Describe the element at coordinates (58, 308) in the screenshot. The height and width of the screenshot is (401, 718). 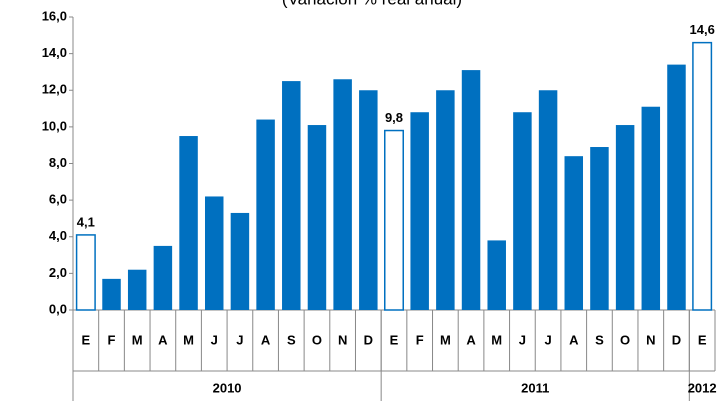
I see `y-tick-label: 0,0` at that location.